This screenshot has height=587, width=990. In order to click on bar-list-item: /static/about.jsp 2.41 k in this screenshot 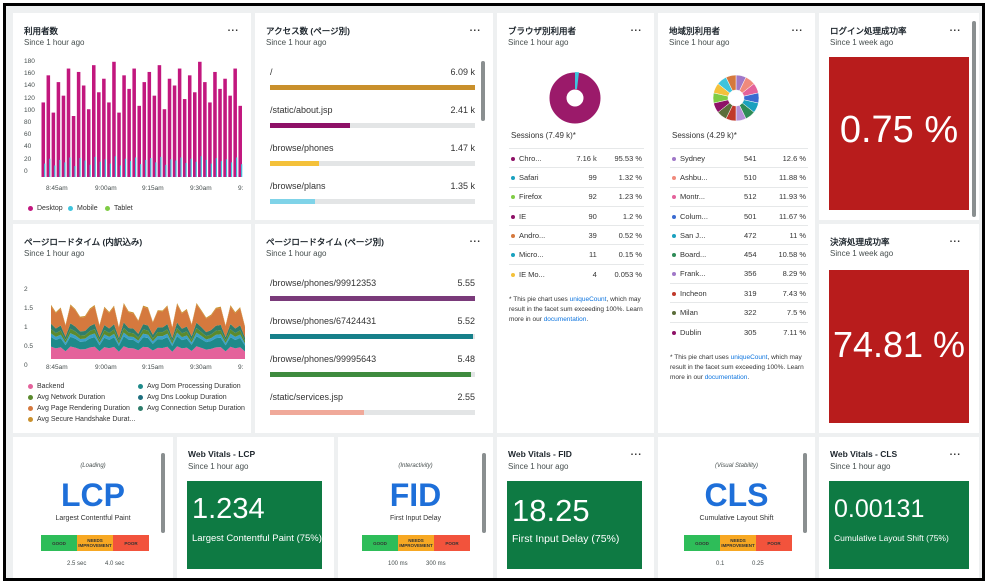, I will do `click(372, 116)`.